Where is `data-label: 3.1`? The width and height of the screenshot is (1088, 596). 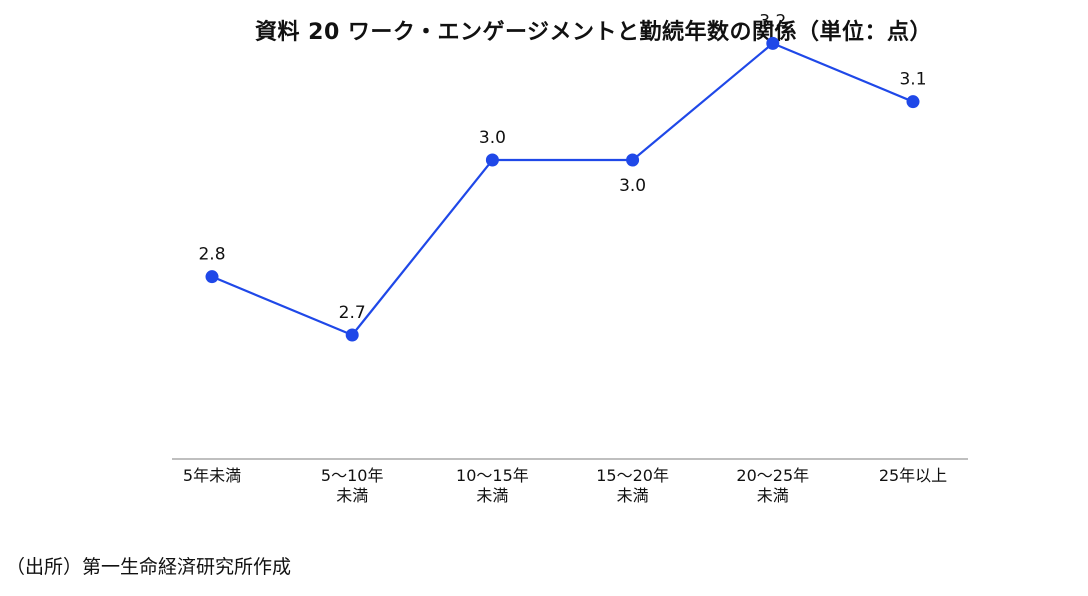 data-label: 3.1 is located at coordinates (912, 80).